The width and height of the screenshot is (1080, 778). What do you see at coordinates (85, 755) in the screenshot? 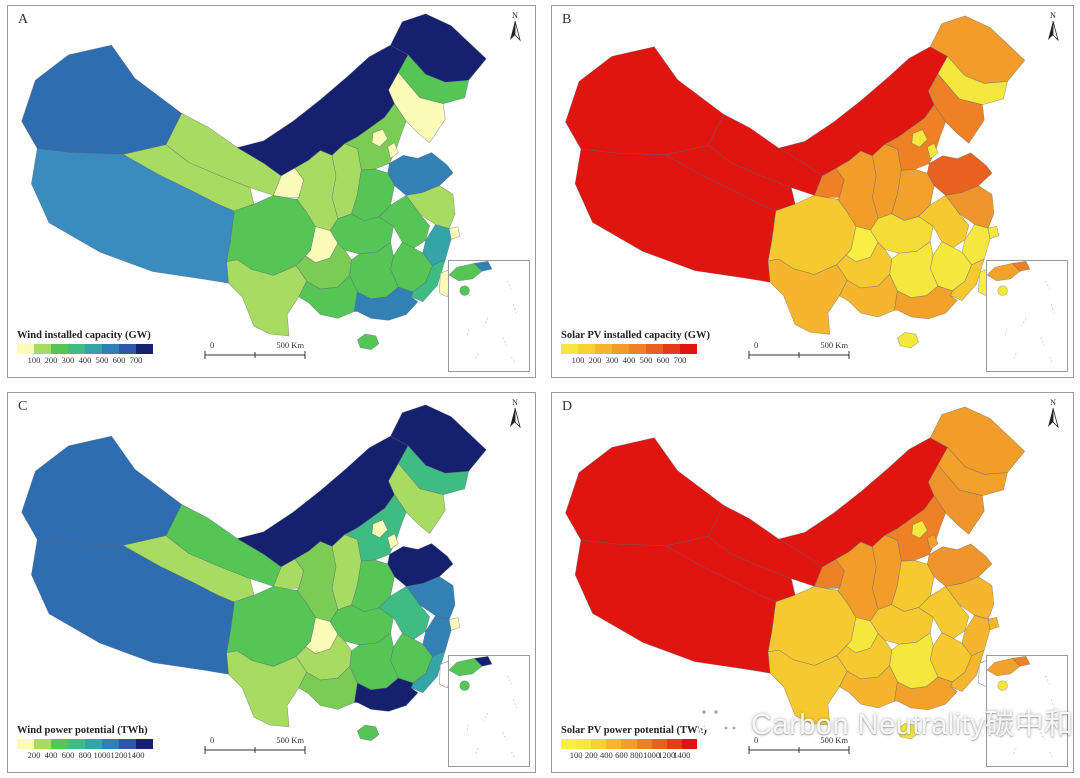
I see `legend-tick-label: 800` at bounding box center [85, 755].